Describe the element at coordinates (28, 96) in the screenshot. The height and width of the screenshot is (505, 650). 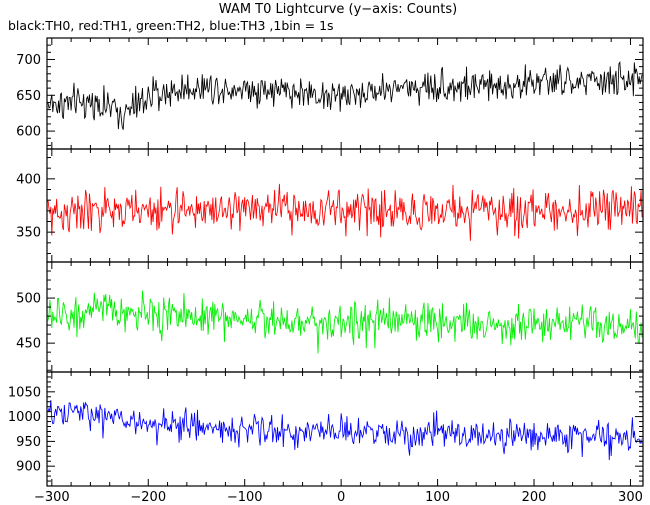
I see `y-tick-label: 650` at that location.